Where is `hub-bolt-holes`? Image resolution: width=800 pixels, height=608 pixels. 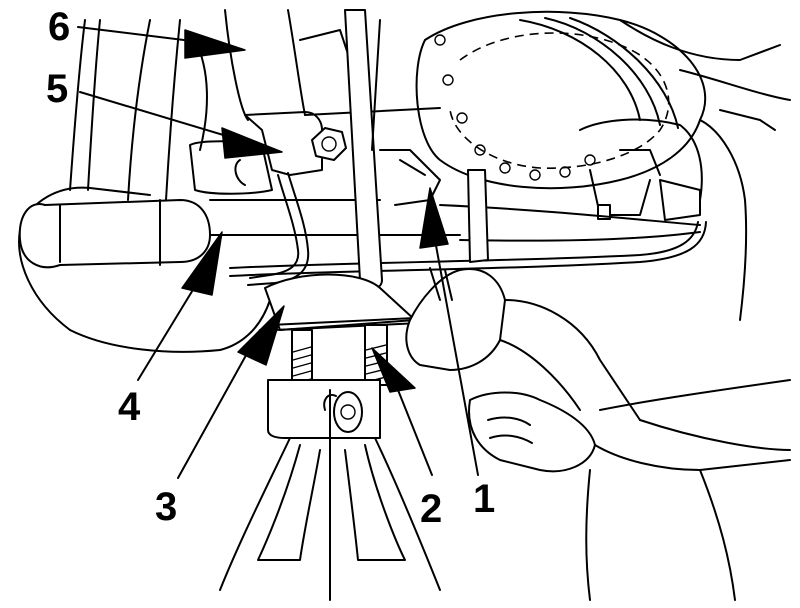
hub-bolt-holes is located at coordinates (515, 107).